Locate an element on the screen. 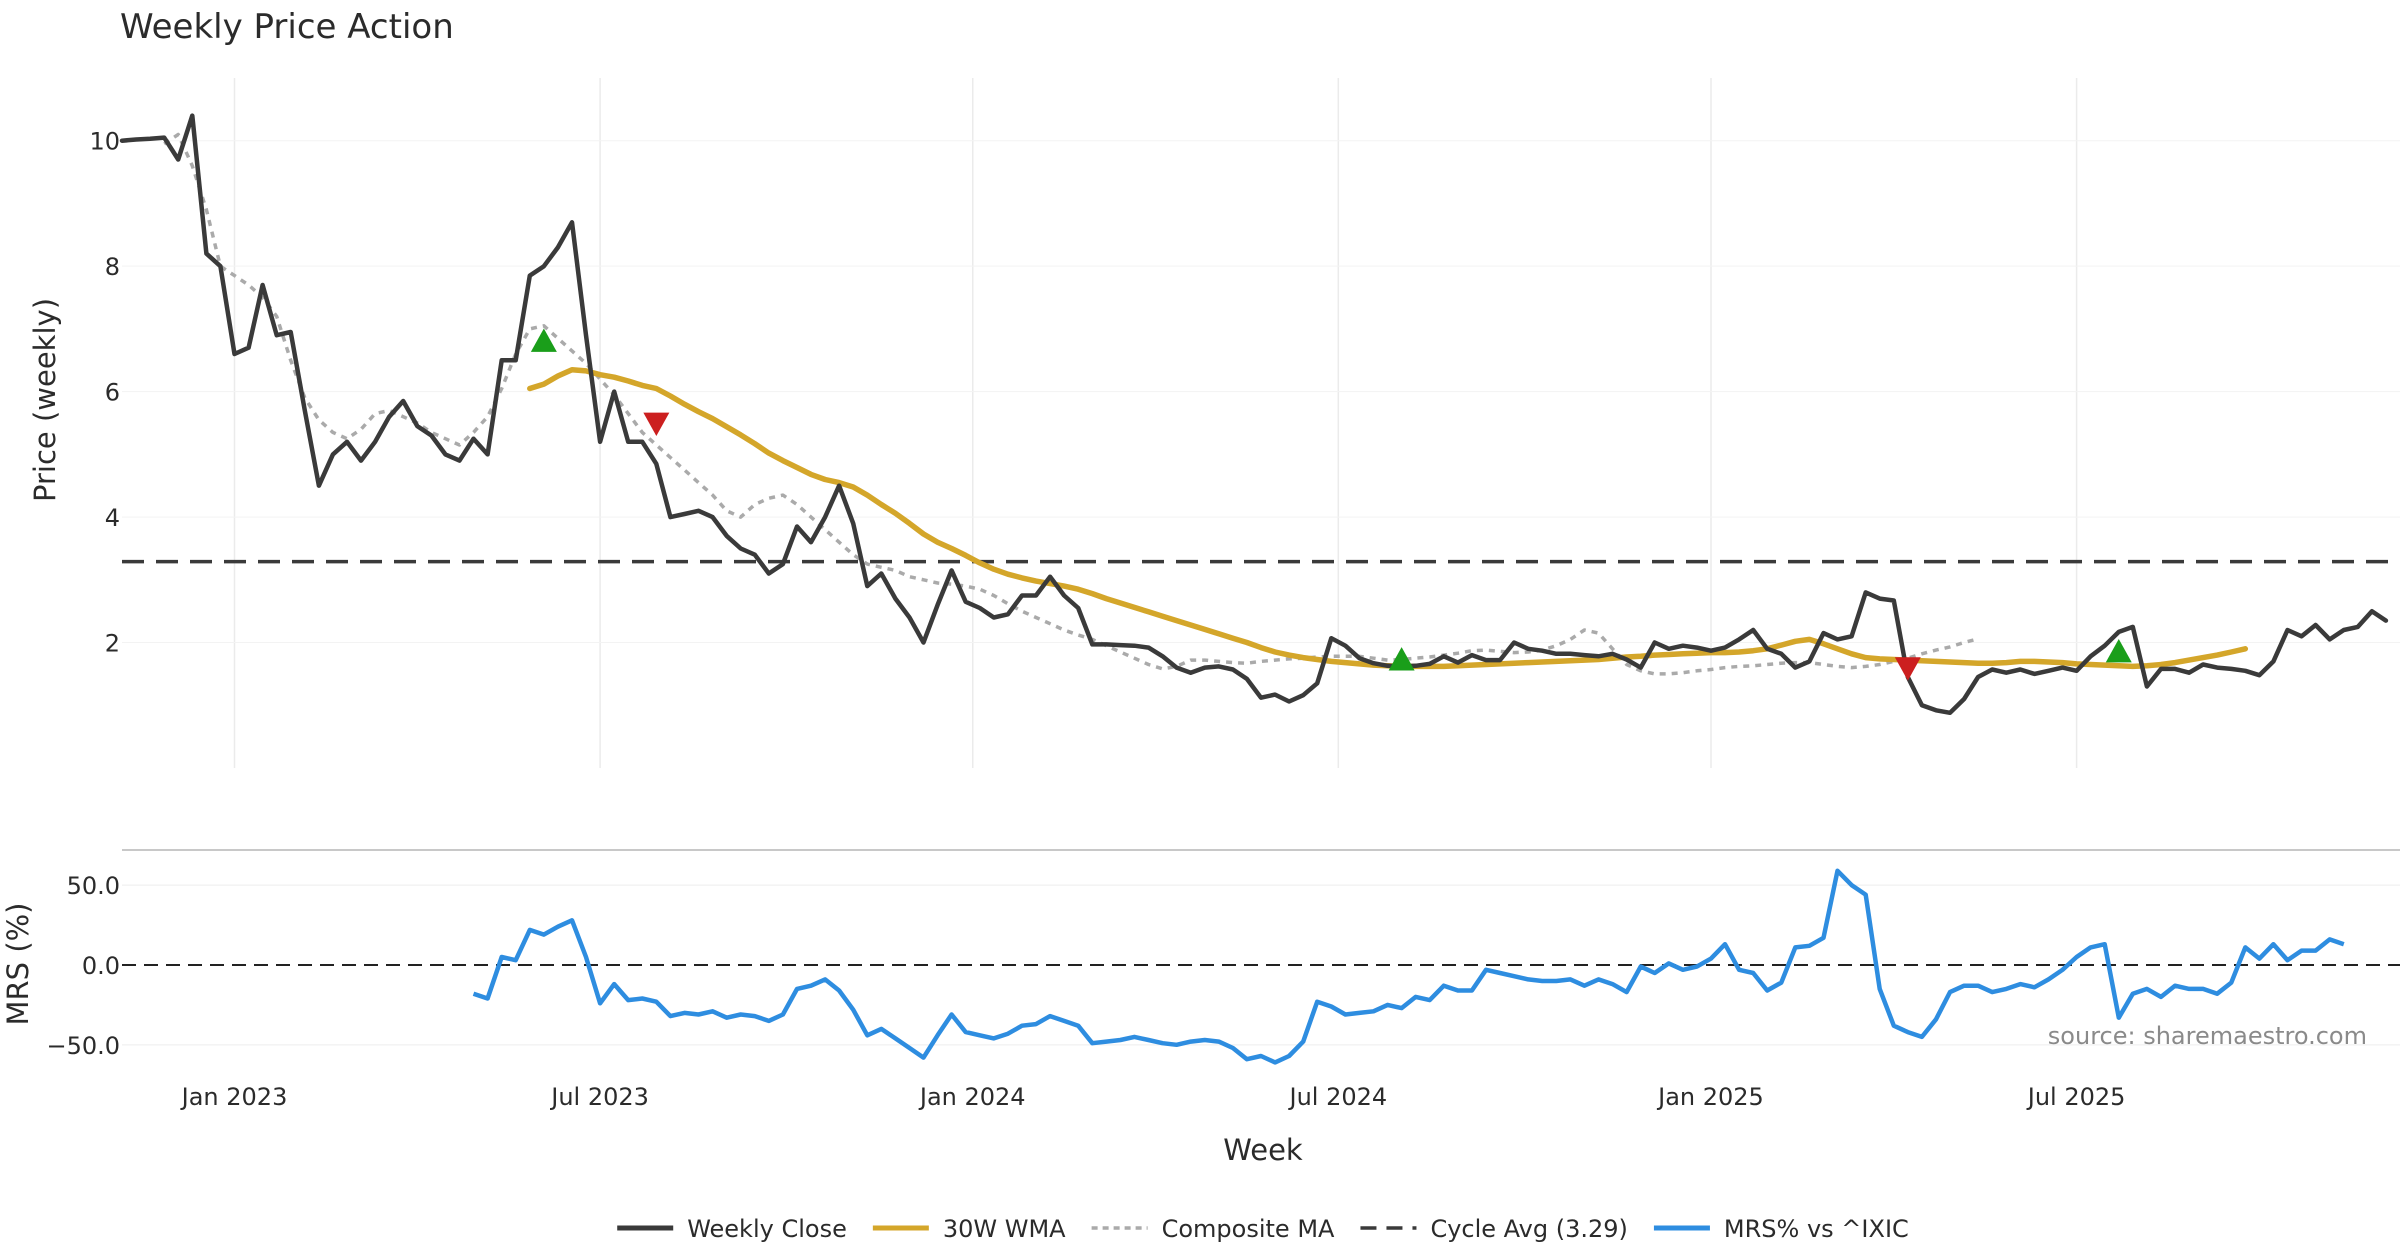 This screenshot has height=1260, width=2400. mrs-y-tick-label: 0.0 is located at coordinates (101, 966).